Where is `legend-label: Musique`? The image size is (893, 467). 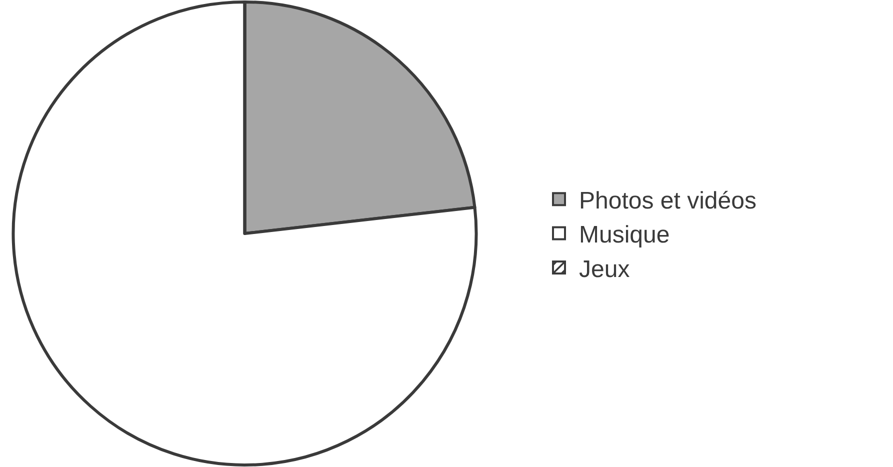
legend-label: Musique is located at coordinates (624, 235).